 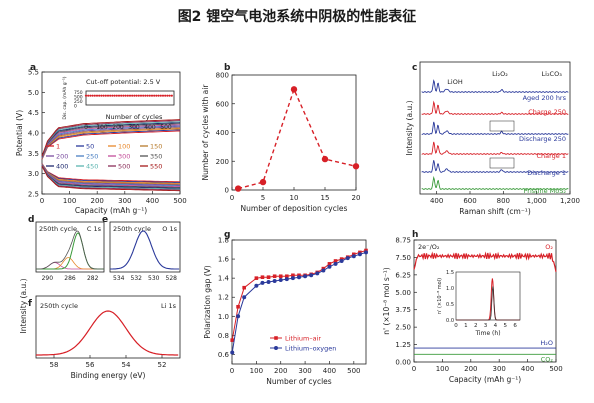 I want to click on y-tick-label: 3.75, so click(x=403, y=310).